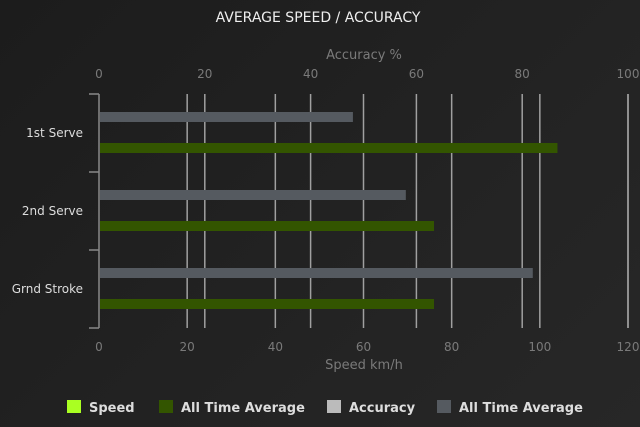 This screenshot has height=427, width=640. Describe the element at coordinates (112, 408) in the screenshot. I see `legend-label: Speed` at that location.